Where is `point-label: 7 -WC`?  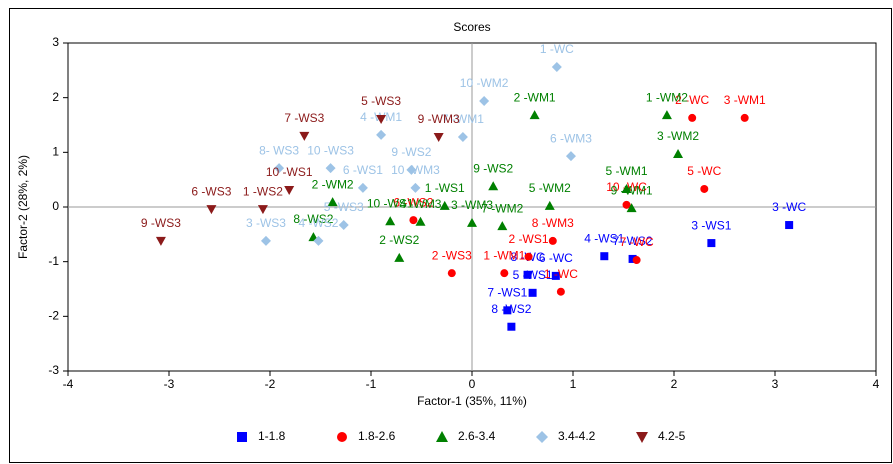
point-label: 7 -WC is located at coordinates (637, 242).